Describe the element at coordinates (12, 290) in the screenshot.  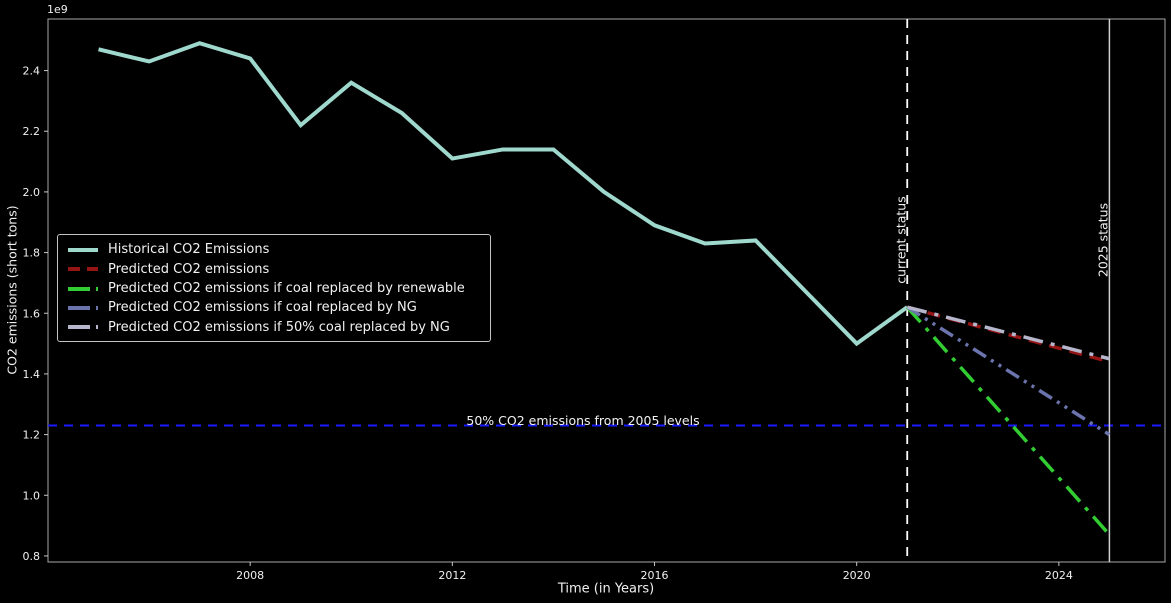
I see `y-axis-title: CO2 emissions (short tons)` at that location.